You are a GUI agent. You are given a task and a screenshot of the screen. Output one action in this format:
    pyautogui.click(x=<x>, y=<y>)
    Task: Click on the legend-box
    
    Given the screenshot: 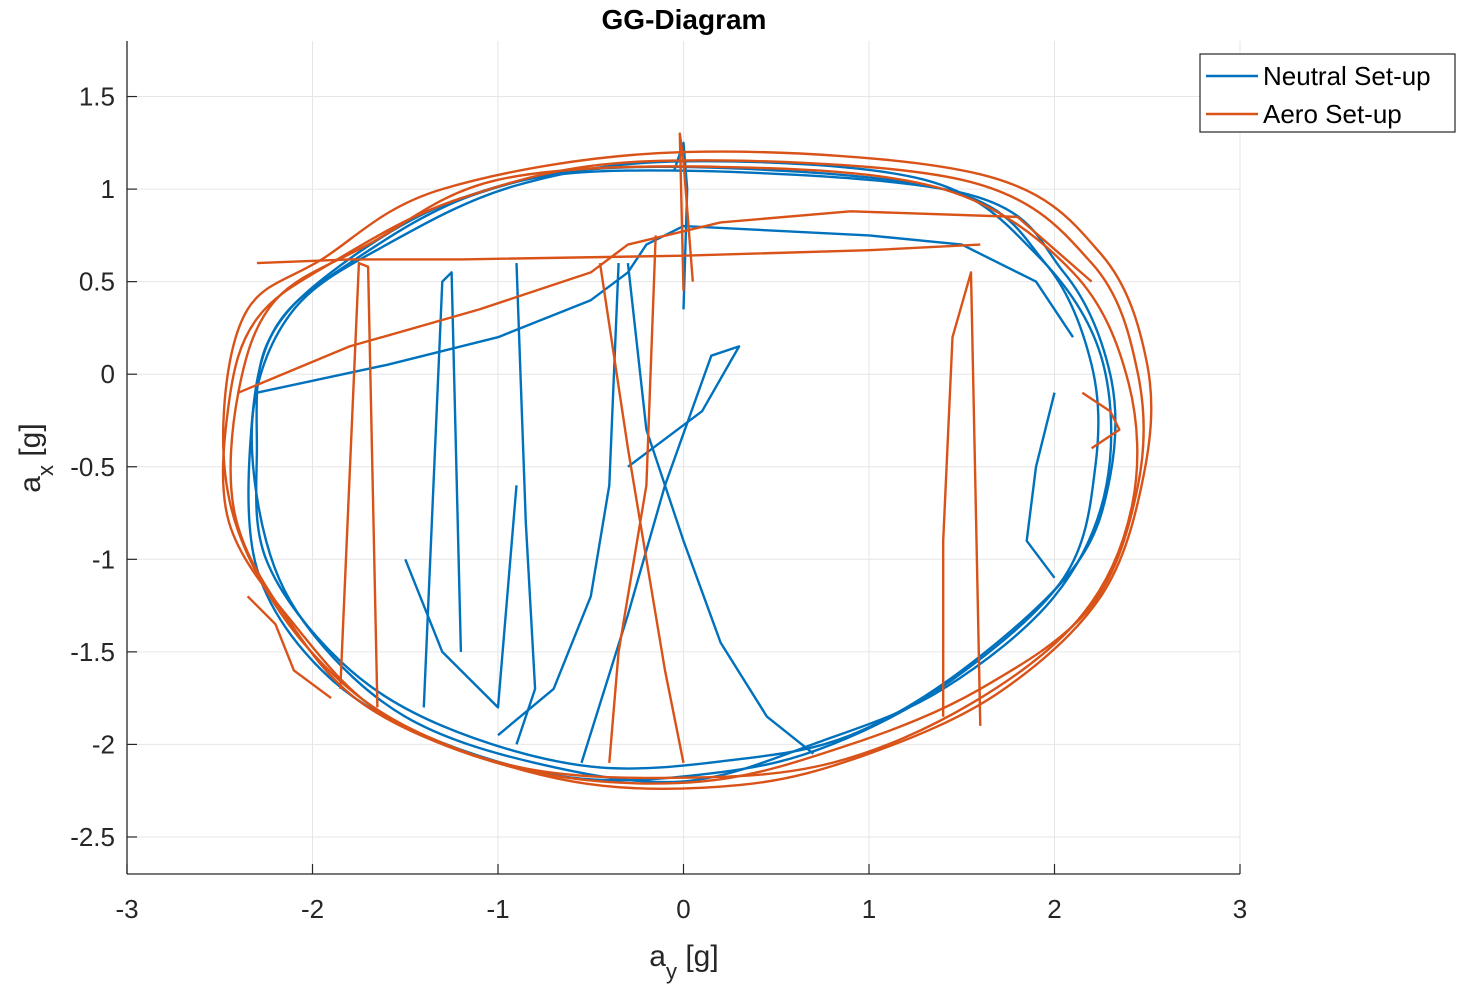 What is the action you would take?
    pyautogui.click(x=1327, y=93)
    